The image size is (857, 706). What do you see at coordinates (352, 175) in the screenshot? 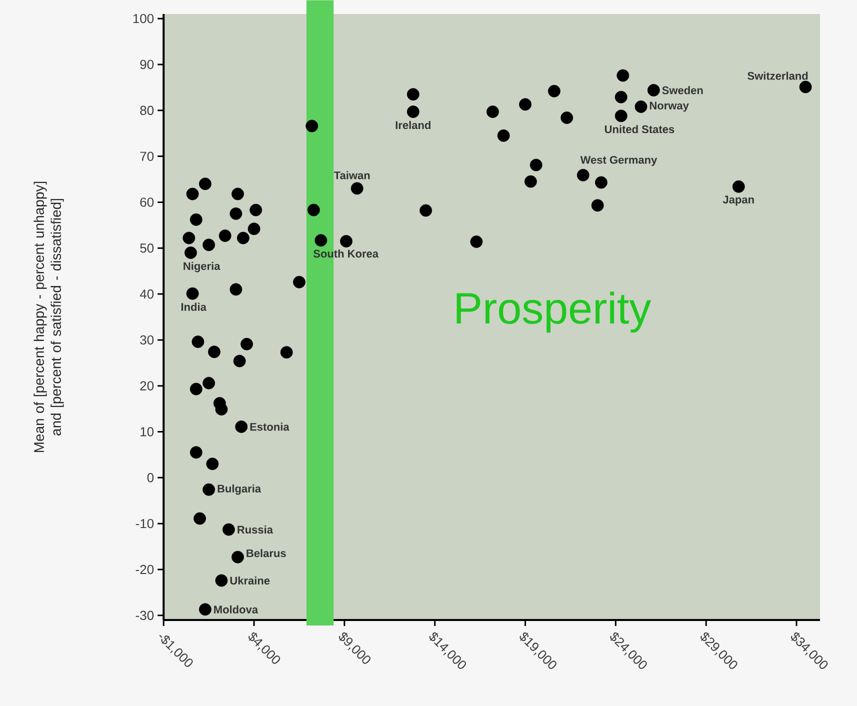
I see `annotation: Taiwan` at bounding box center [352, 175].